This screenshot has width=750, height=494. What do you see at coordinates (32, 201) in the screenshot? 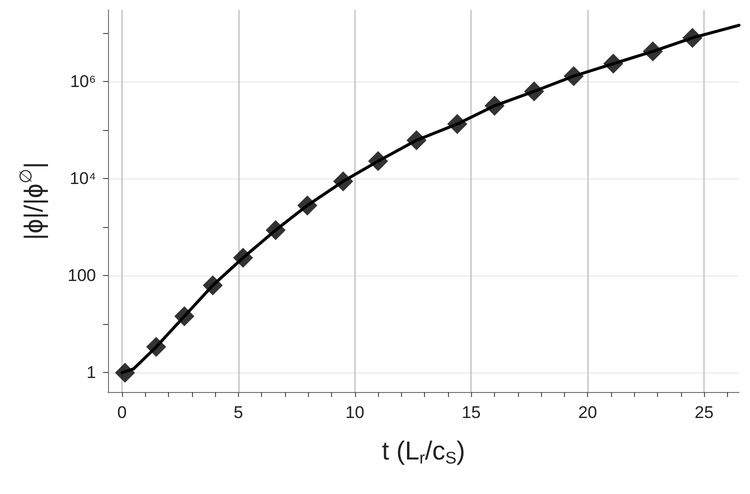
I see `y-axis-title: |ϕ|/|ϕ∅|` at bounding box center [32, 201].